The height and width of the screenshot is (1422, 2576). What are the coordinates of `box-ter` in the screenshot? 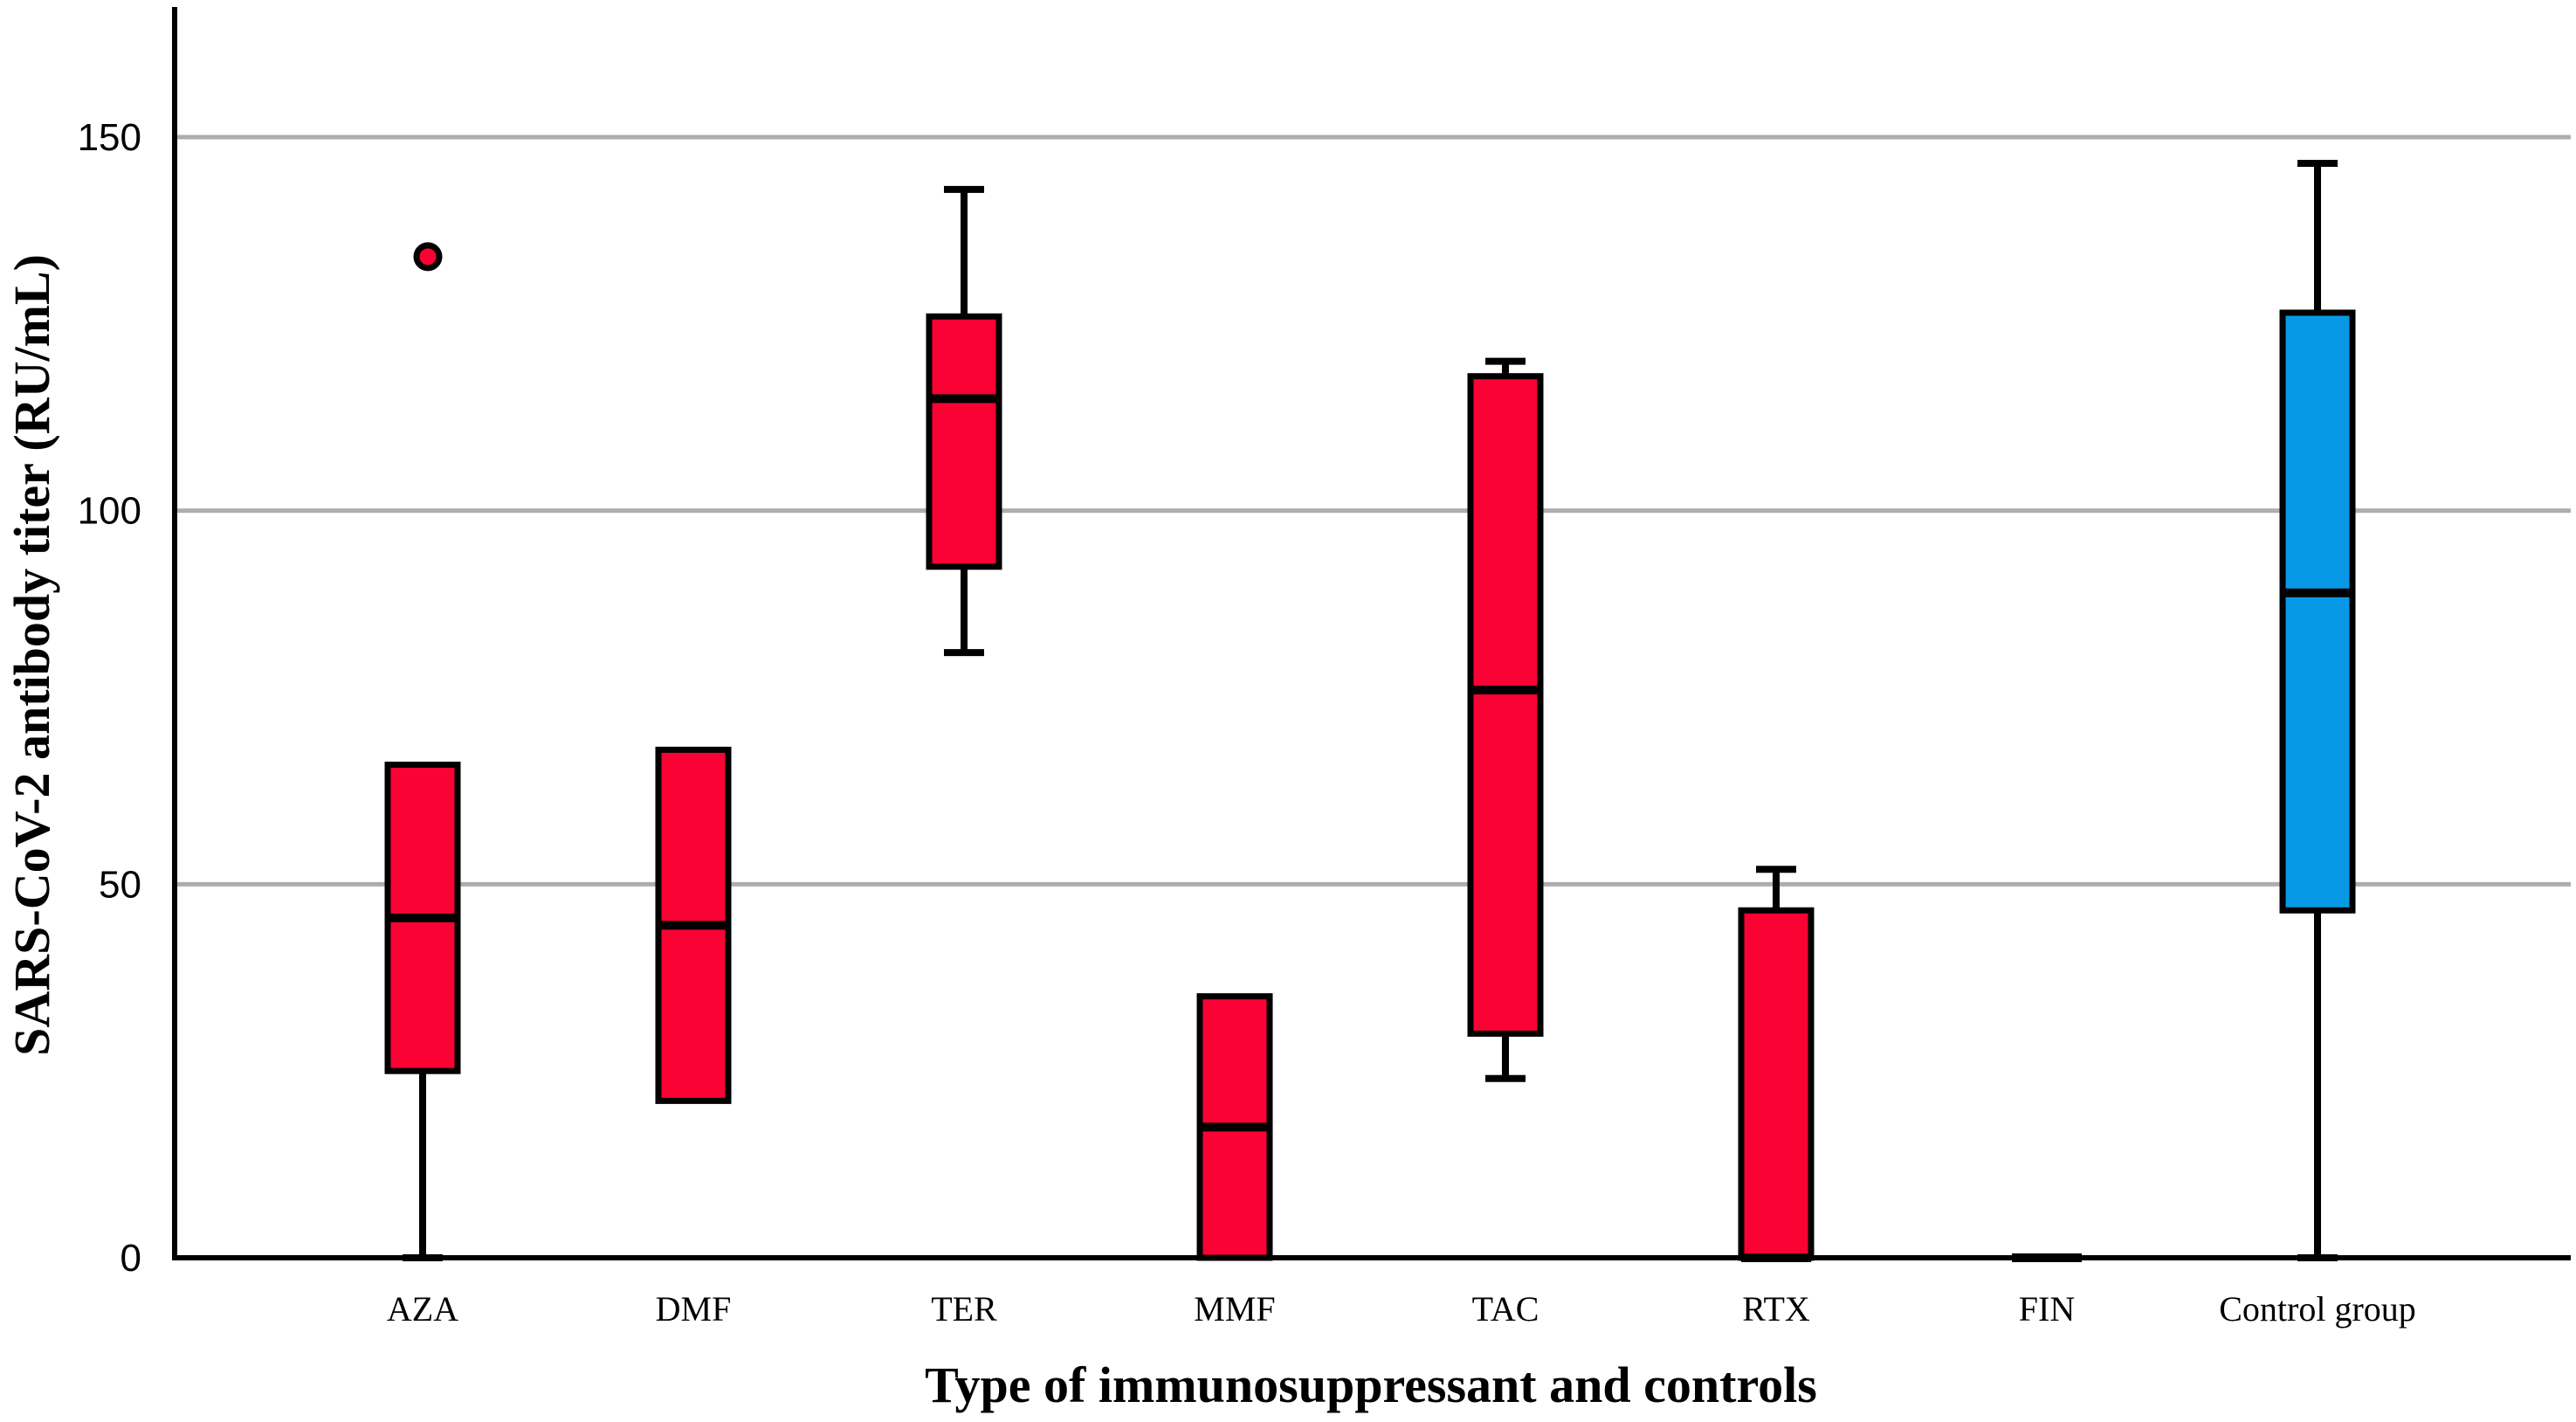 It's located at (964, 441).